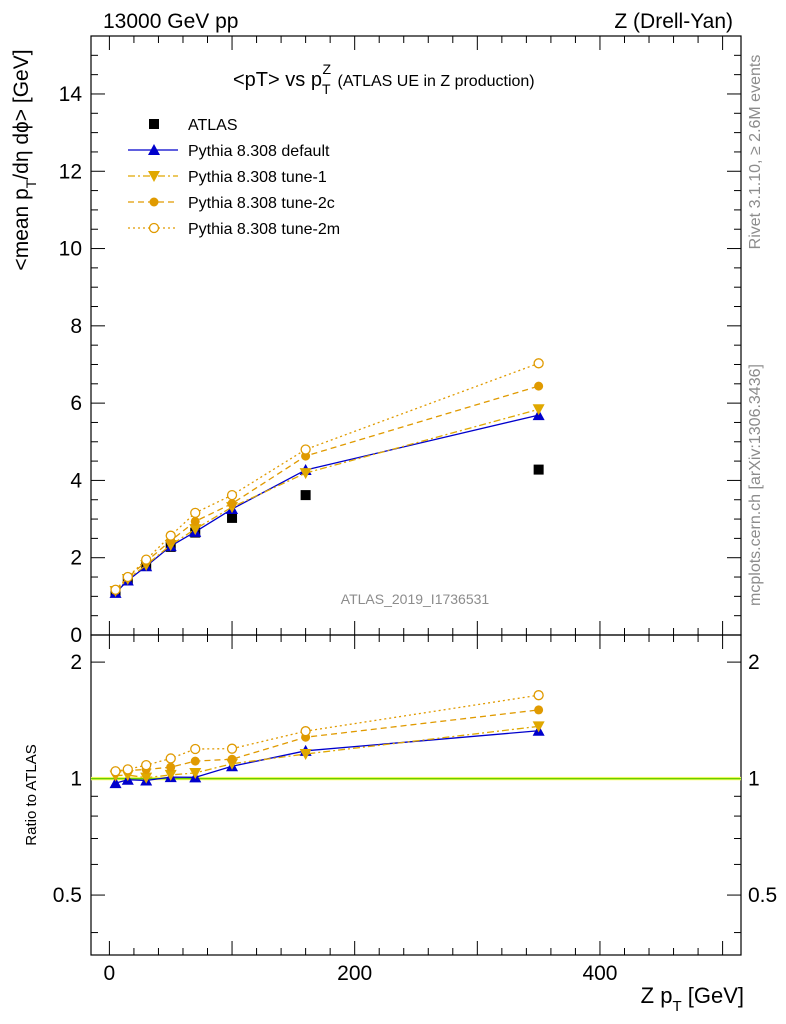 The width and height of the screenshot is (786, 1024). Describe the element at coordinates (70, 171) in the screenshot. I see `main-y-tick-label: 12` at that location.